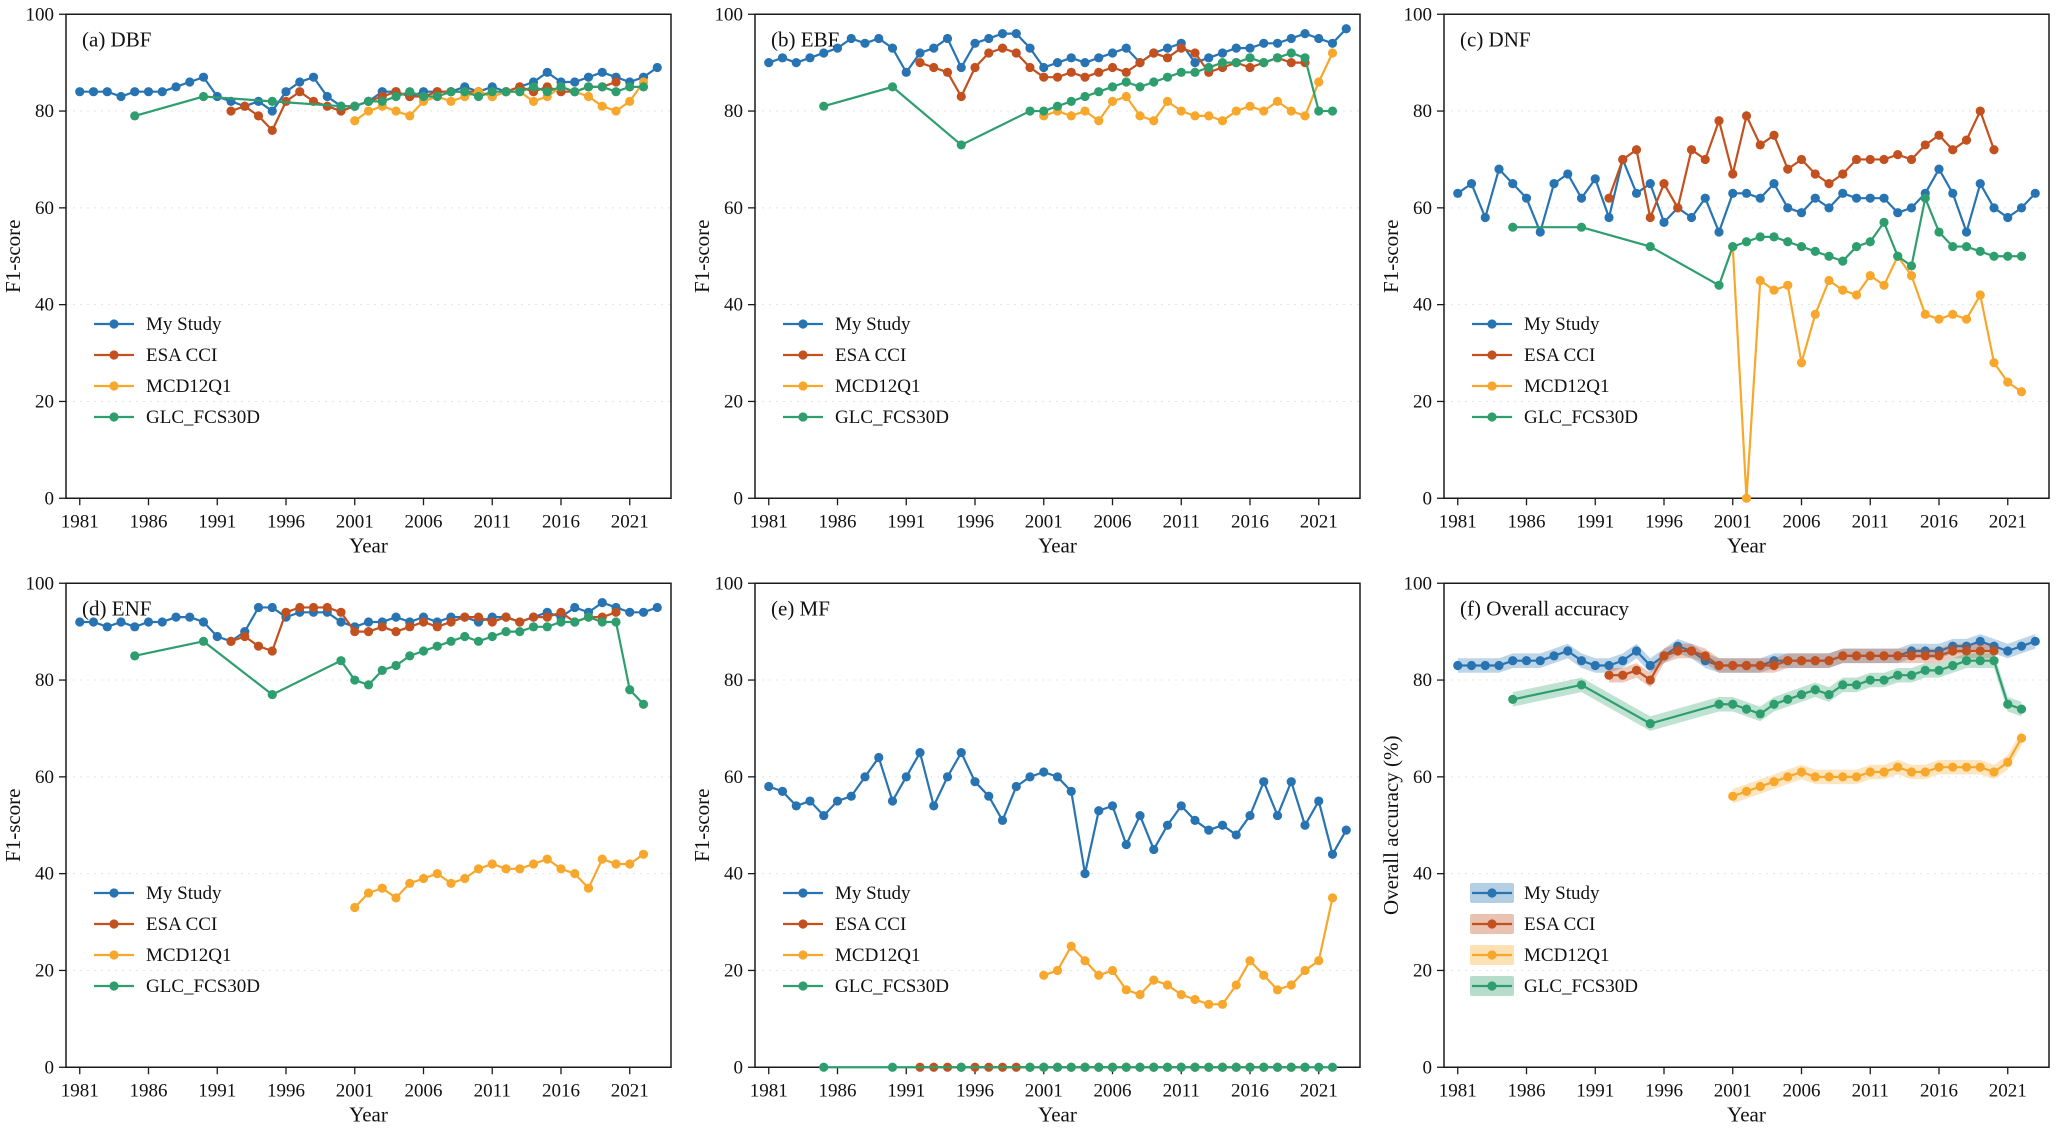  I want to click on legend-item-my_study: My Study, so click(158, 324).